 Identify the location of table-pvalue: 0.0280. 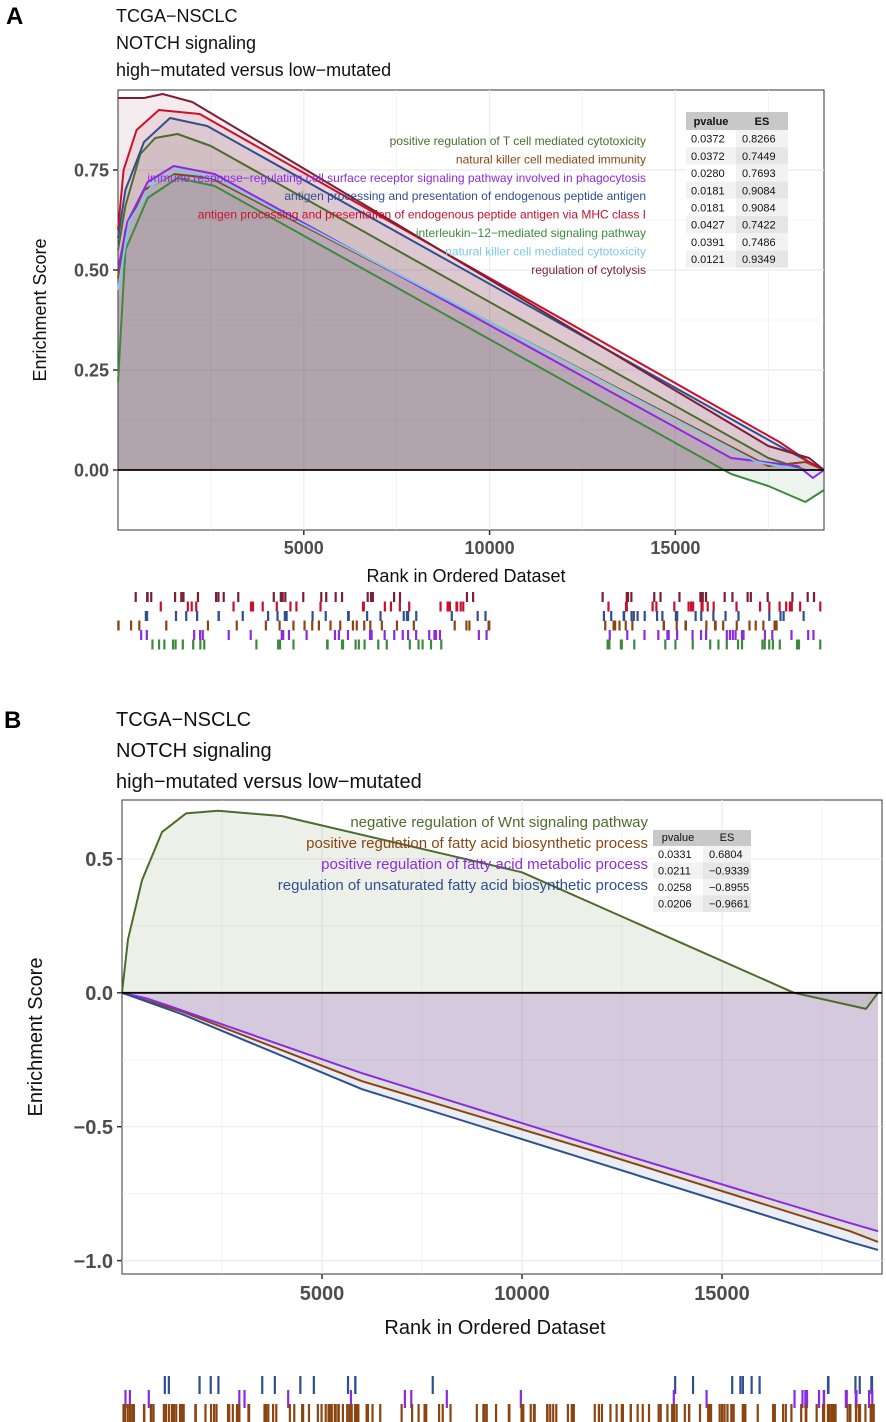
(708, 174).